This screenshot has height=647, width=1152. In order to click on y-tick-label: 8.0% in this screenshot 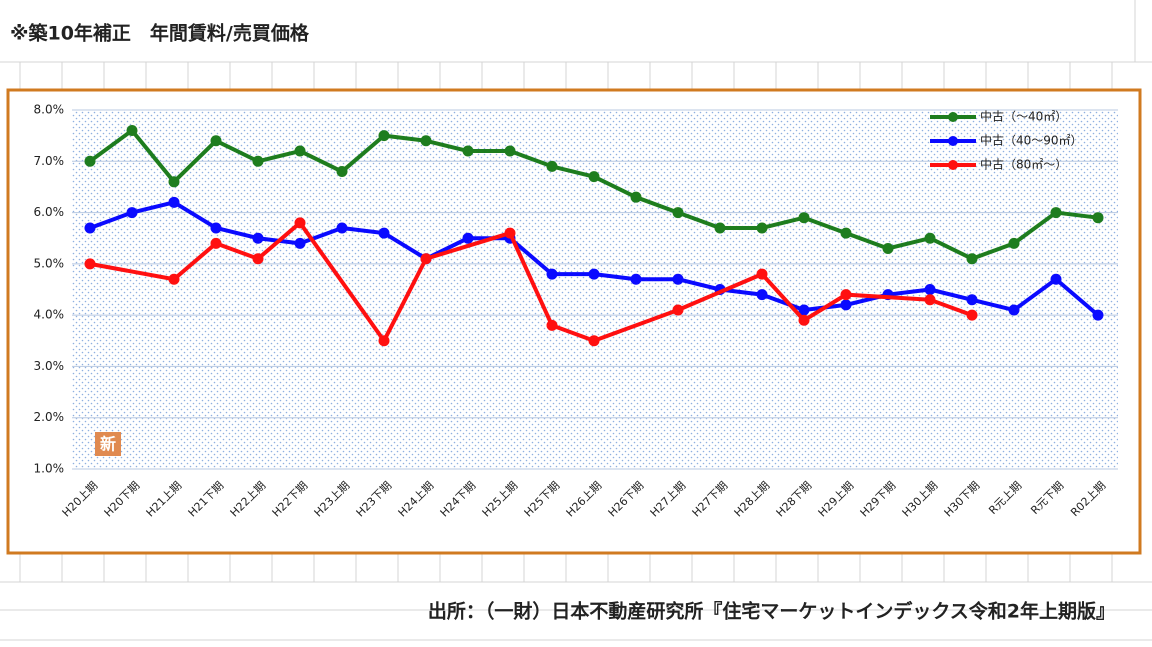, I will do `click(49, 110)`.